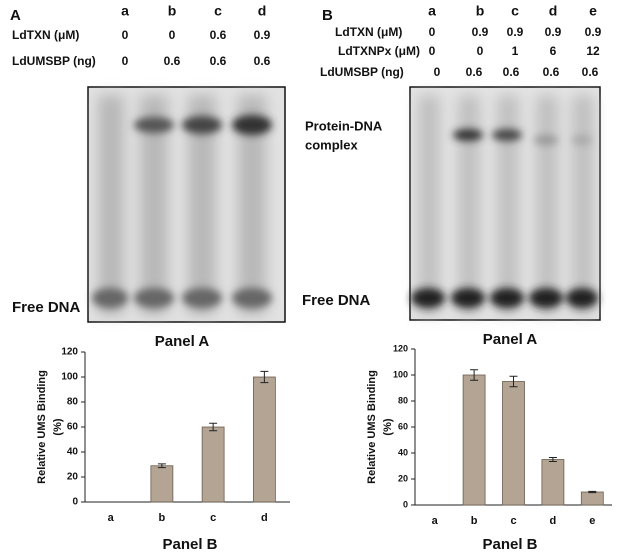 The height and width of the screenshot is (558, 638). Describe the element at coordinates (15, 15) in the screenshot. I see `figure-letter: A` at that location.